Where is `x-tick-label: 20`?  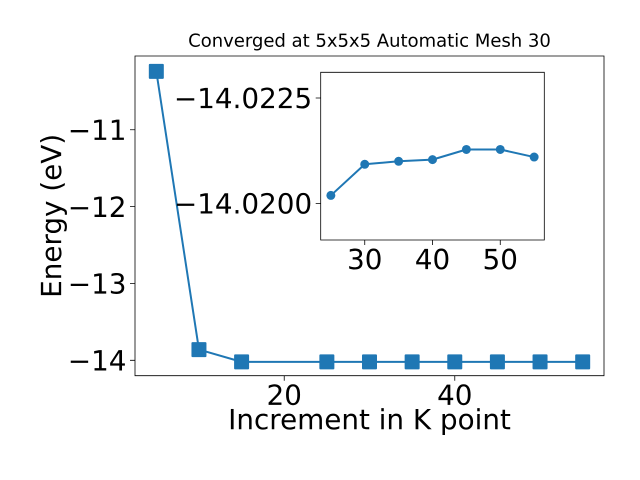 x-tick-label: 20 is located at coordinates (284, 395).